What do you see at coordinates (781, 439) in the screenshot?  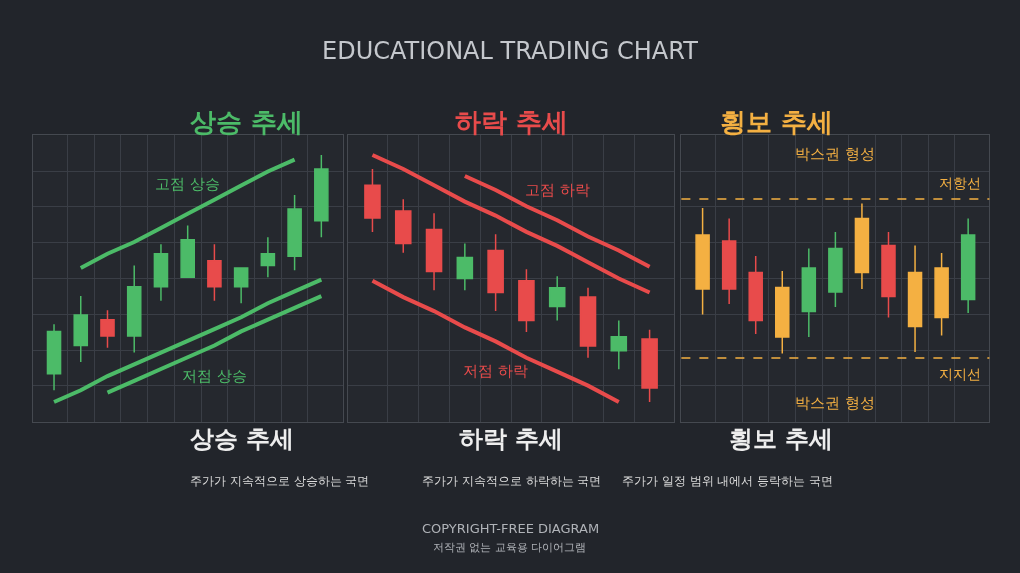 I see `x-axis-title: 횡보 추세` at bounding box center [781, 439].